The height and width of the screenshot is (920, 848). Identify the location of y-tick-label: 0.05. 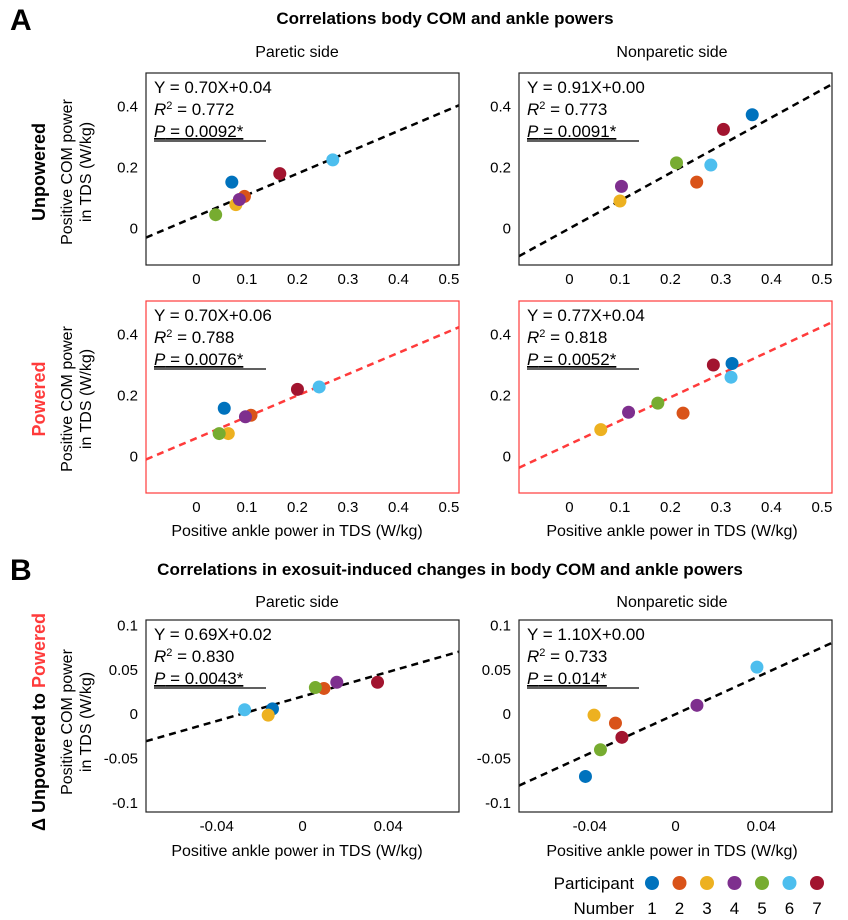
(496, 670).